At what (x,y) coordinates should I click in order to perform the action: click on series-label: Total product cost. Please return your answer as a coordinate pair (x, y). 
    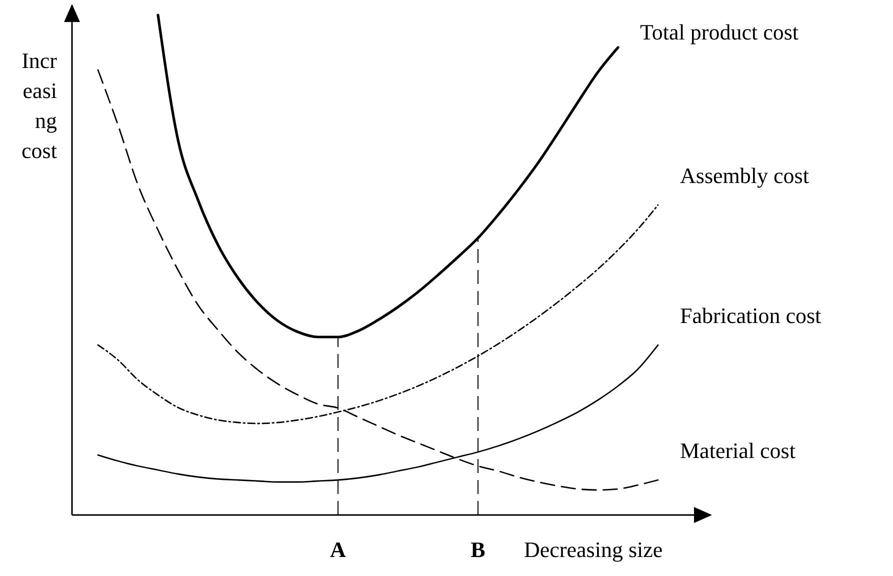
    Looking at the image, I should click on (719, 32).